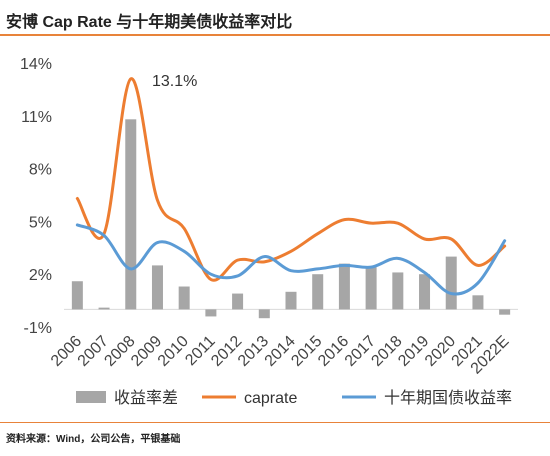  Describe the element at coordinates (270, 398) in the screenshot. I see `legend-label: caprate` at that location.